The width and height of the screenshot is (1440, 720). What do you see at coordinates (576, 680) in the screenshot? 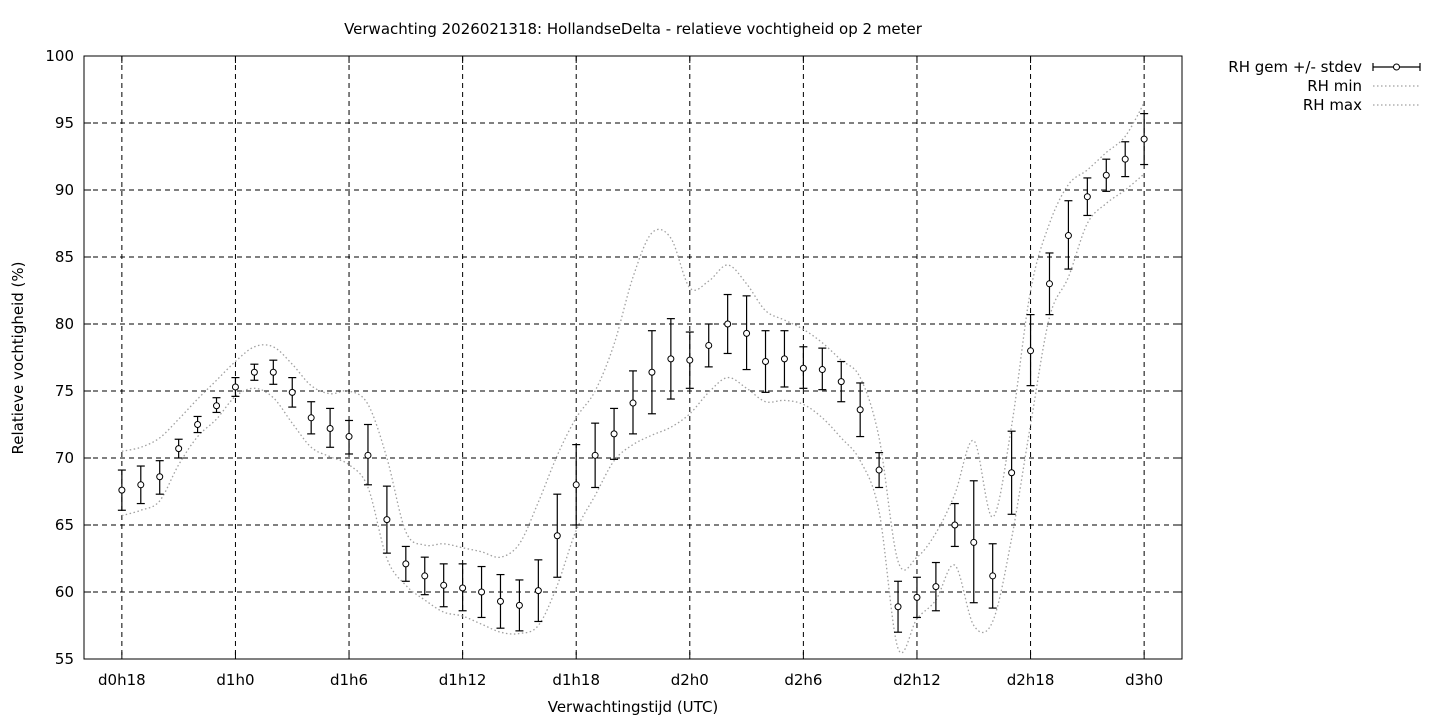
I see `x-tick-label: d1h18` at bounding box center [576, 680].